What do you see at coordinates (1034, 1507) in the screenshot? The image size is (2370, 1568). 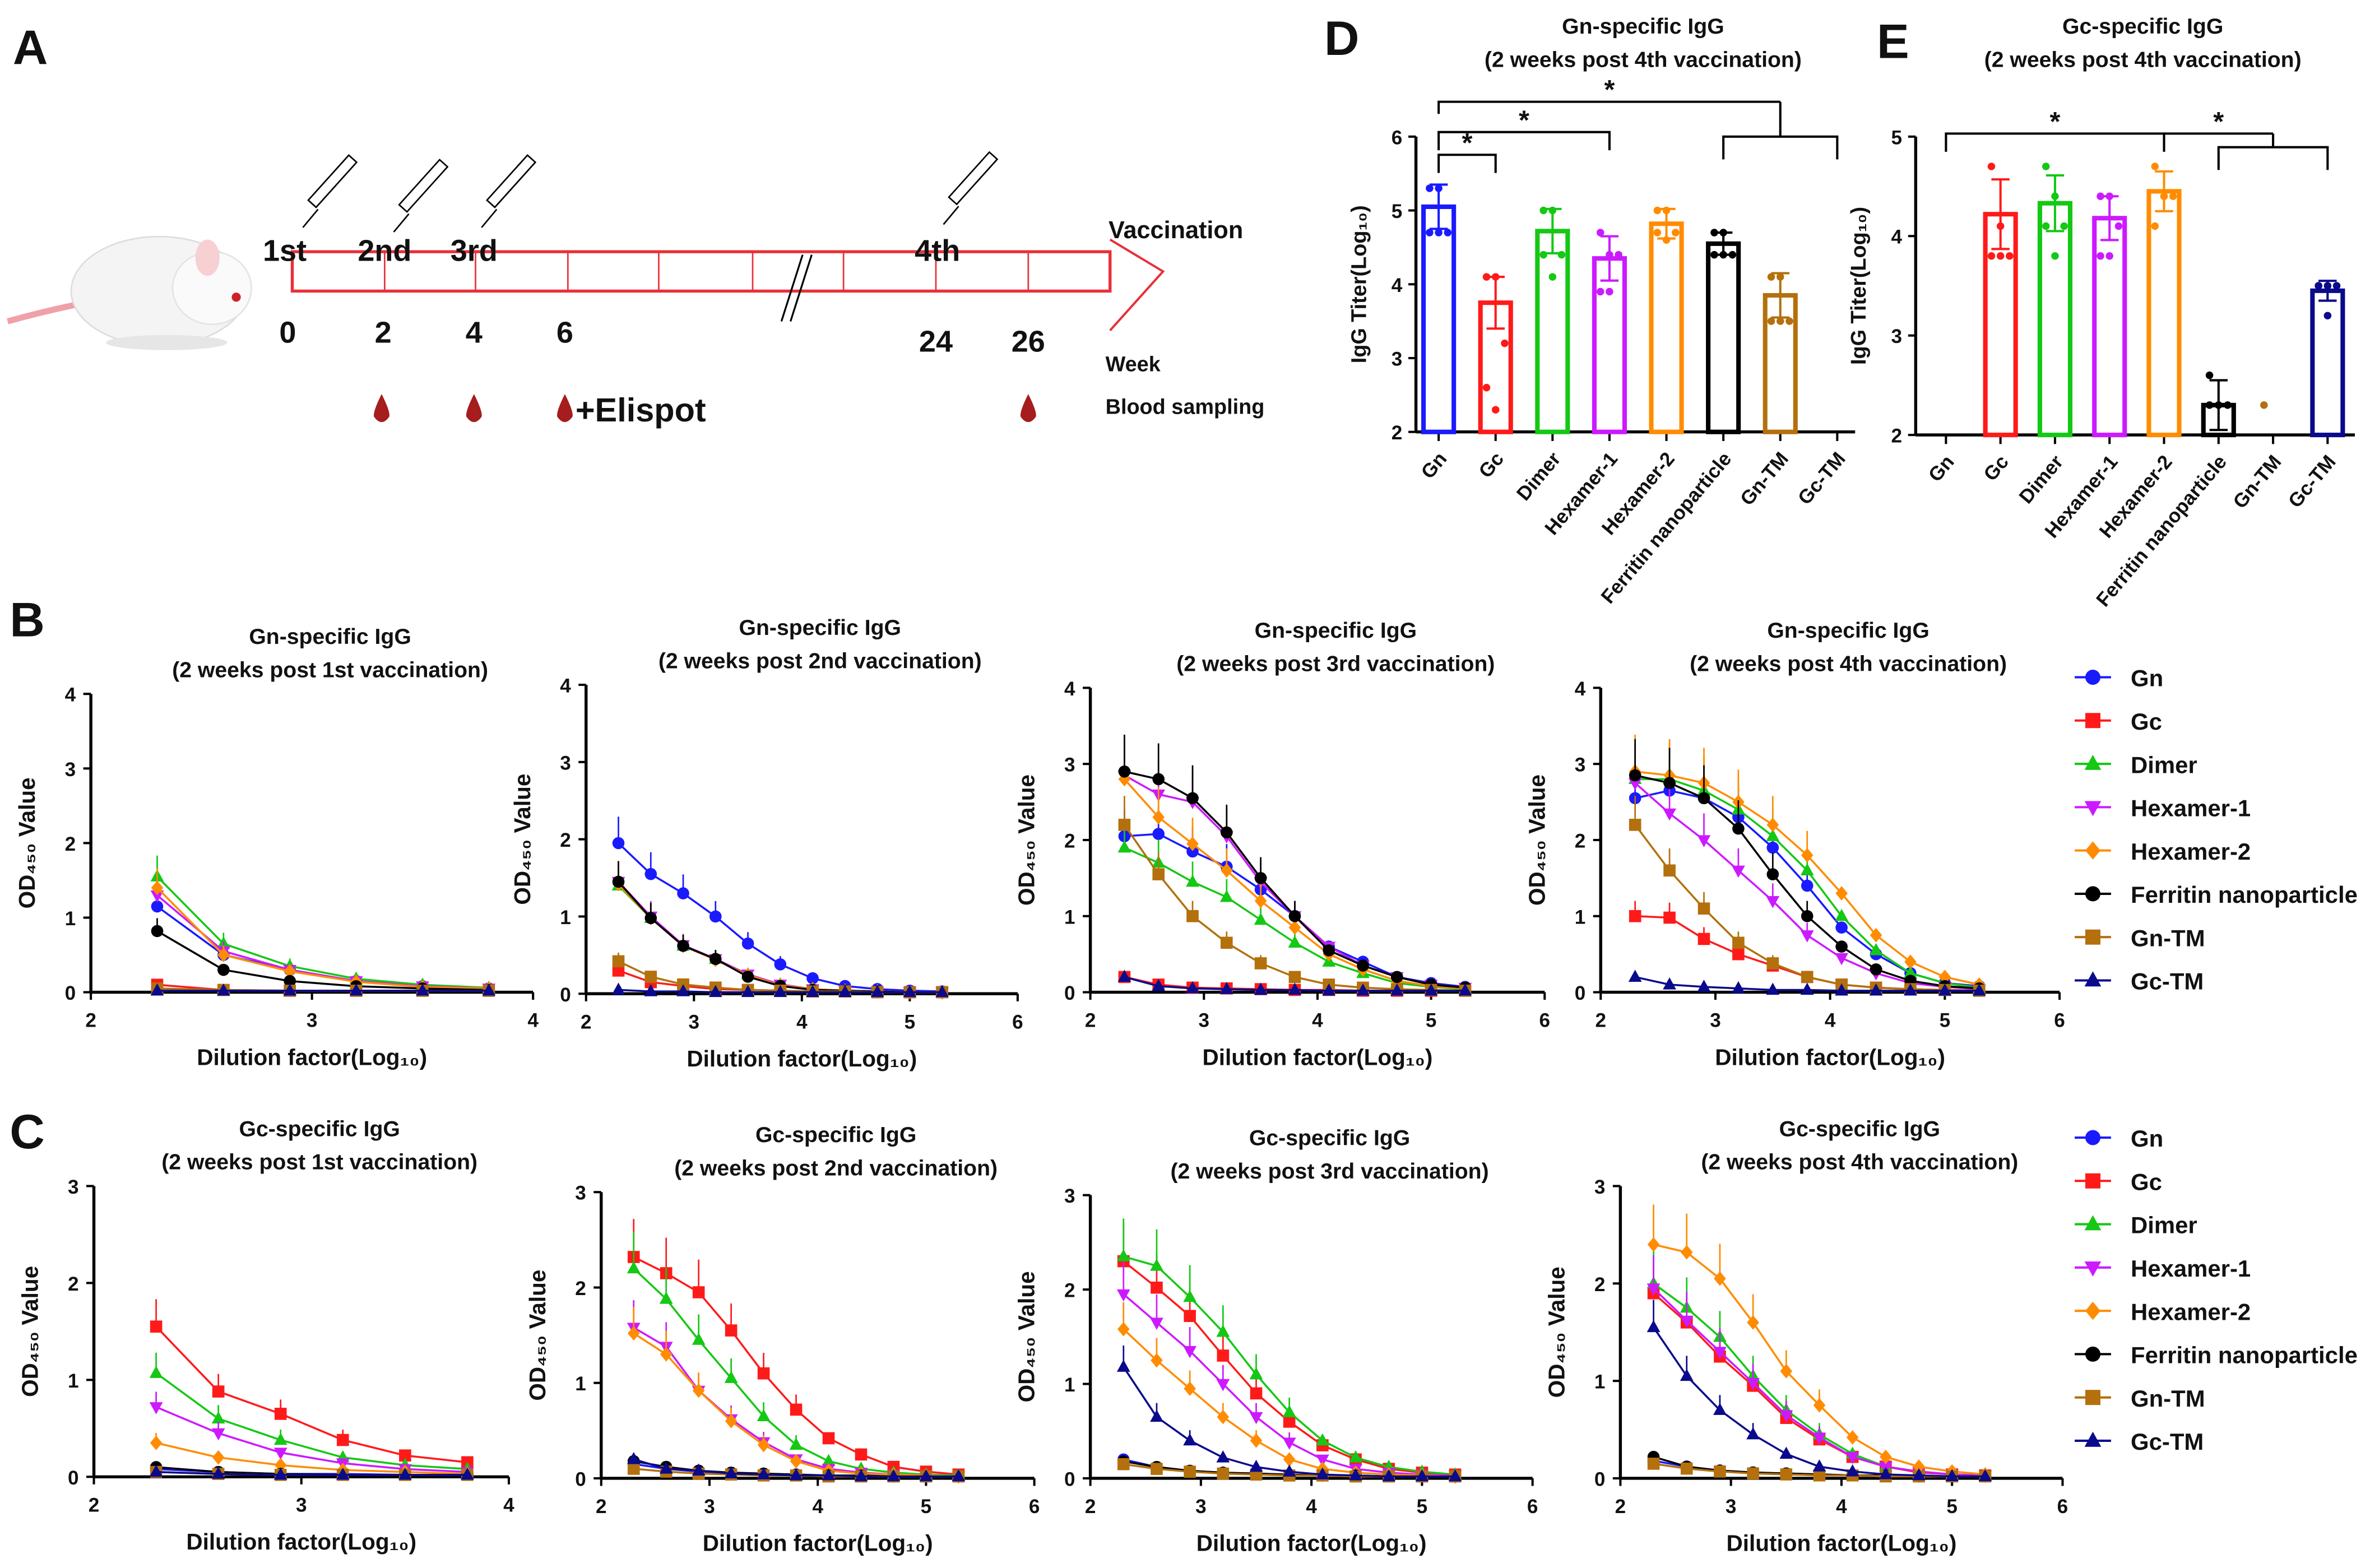 I see `x-tick-label: 6` at bounding box center [1034, 1507].